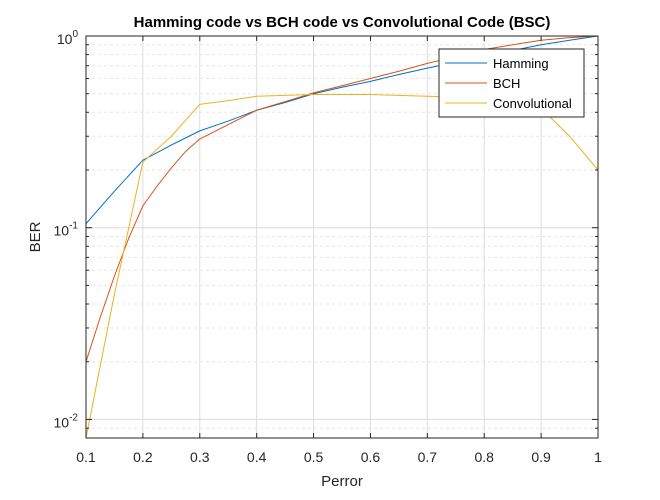 Image resolution: width=660 pixels, height=500 pixels. What do you see at coordinates (484, 457) in the screenshot?
I see `x-tick-label: 0.8` at bounding box center [484, 457].